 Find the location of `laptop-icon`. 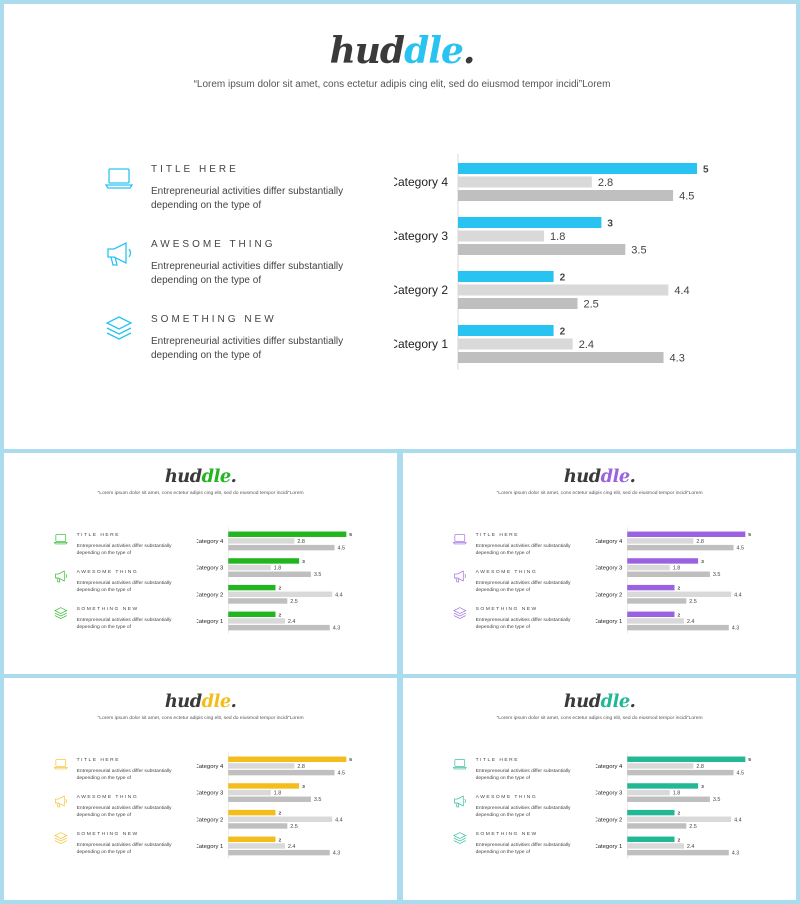

laptop-icon is located at coordinates (60, 764).